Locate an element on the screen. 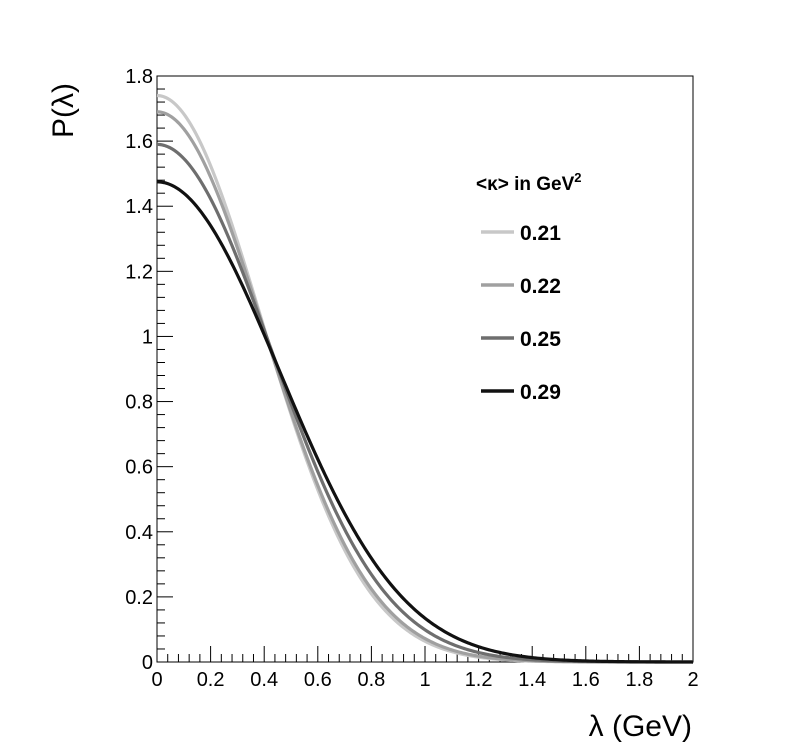 This screenshot has width=789, height=753. y-tick-label: 0.8 is located at coordinates (139, 403).